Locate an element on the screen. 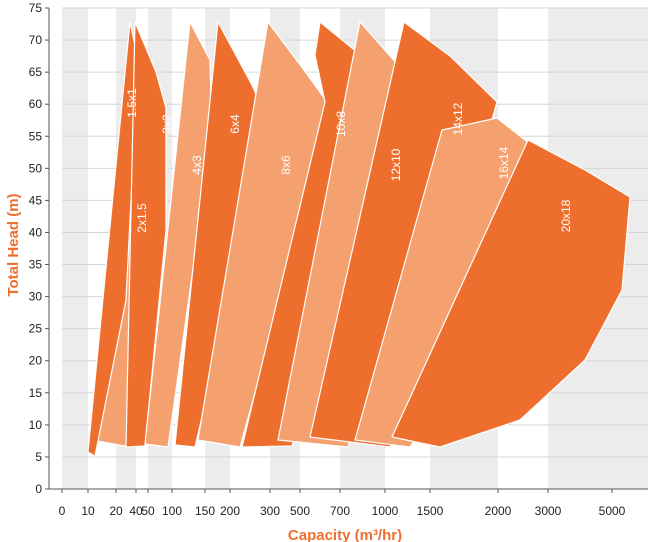 The width and height of the screenshot is (650, 542). x-tick-label: 0 is located at coordinates (62, 511).